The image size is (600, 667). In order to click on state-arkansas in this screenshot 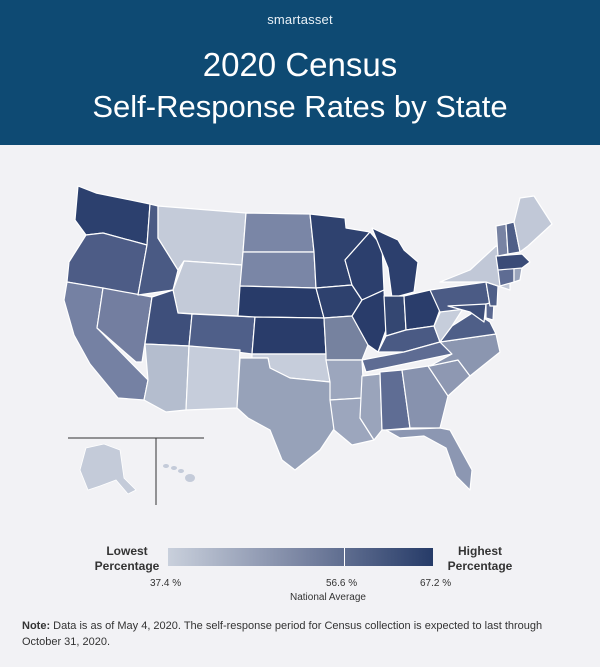, I will do `click(345, 380)`.